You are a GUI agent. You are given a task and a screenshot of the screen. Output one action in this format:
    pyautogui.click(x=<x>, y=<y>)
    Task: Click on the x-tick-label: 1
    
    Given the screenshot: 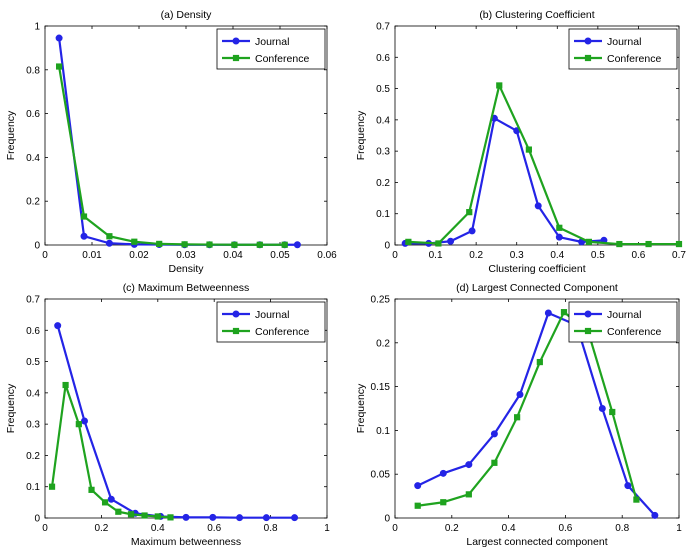 What is the action you would take?
    pyautogui.click(x=679, y=528)
    